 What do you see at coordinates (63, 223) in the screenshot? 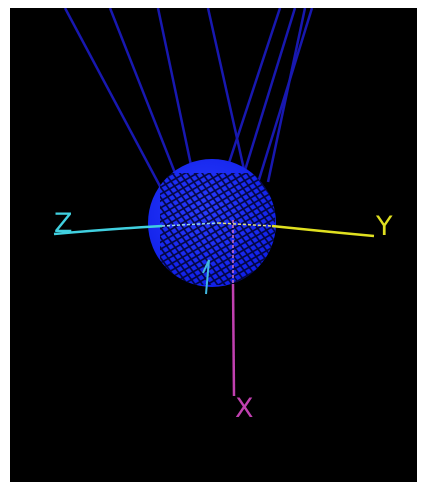
I see `z-axis-label: Z` at bounding box center [63, 223].